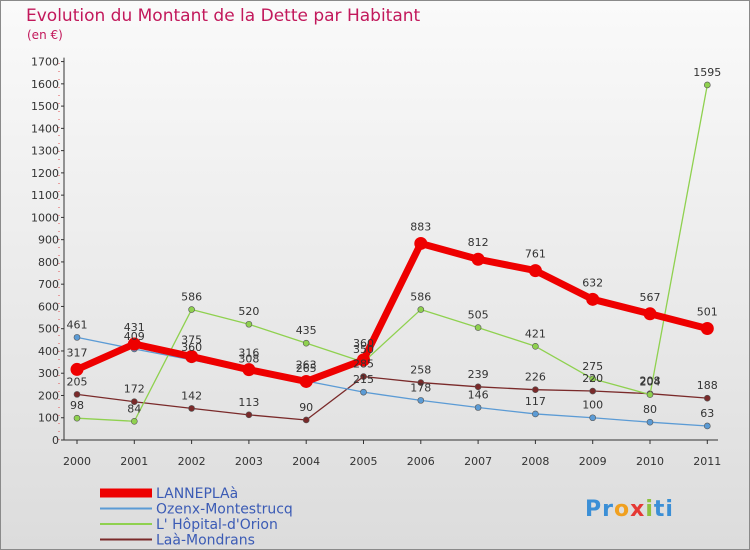 The image size is (750, 550). Describe the element at coordinates (191, 395) in the screenshot. I see `series-3-label: 142` at that location.